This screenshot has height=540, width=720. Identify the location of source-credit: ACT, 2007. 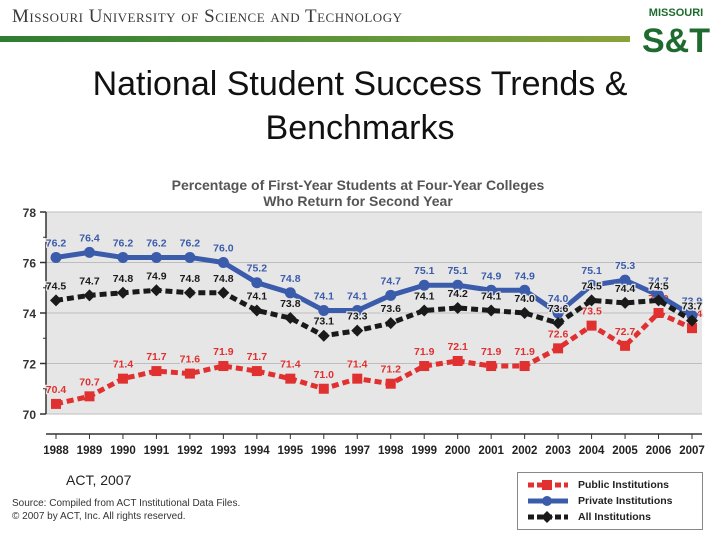
(99, 480).